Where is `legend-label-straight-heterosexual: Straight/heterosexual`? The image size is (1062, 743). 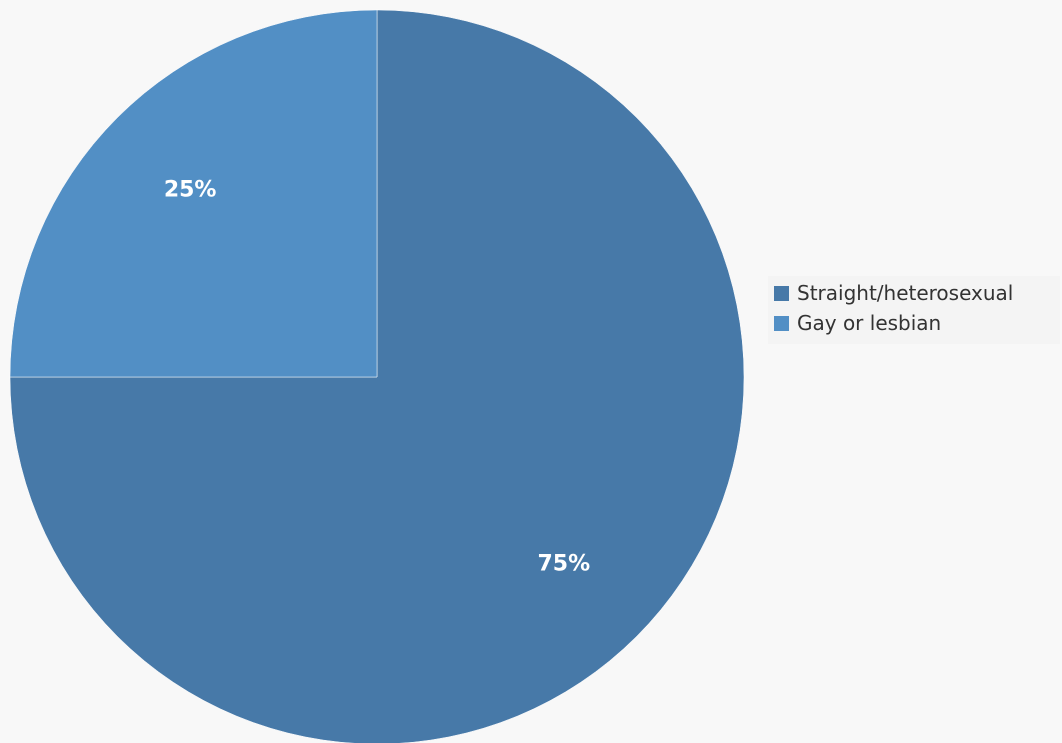
legend-label-straight-heterosexual: Straight/heterosexual is located at coordinates (905, 293).